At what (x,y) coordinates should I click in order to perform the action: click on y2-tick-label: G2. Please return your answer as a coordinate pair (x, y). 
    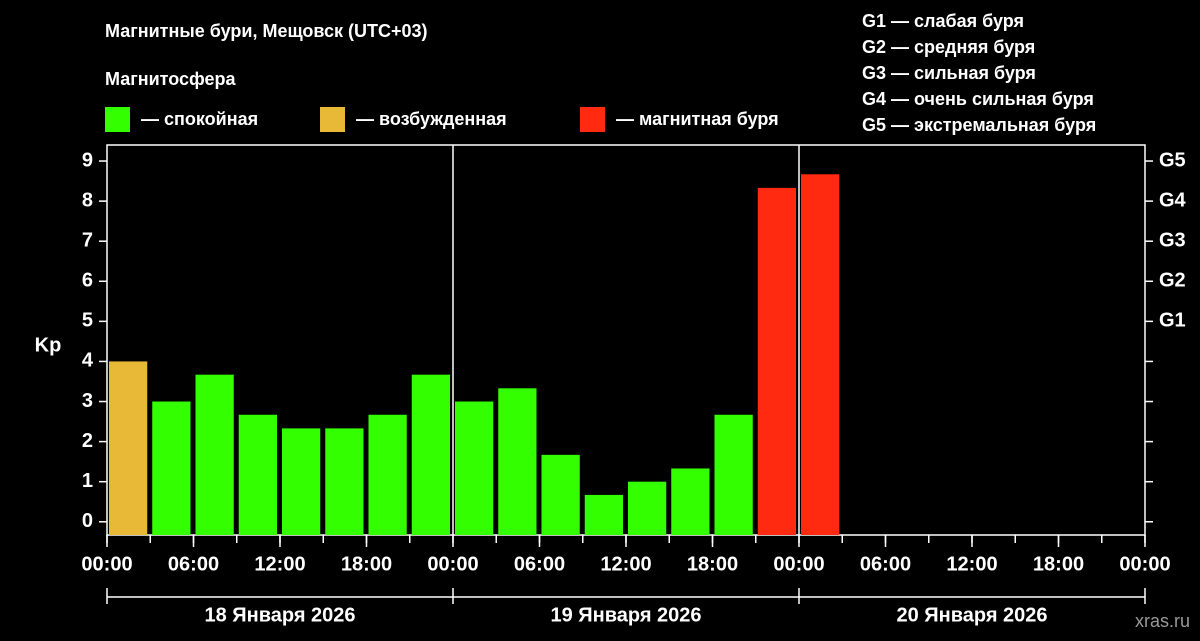
    Looking at the image, I should click on (1172, 281).